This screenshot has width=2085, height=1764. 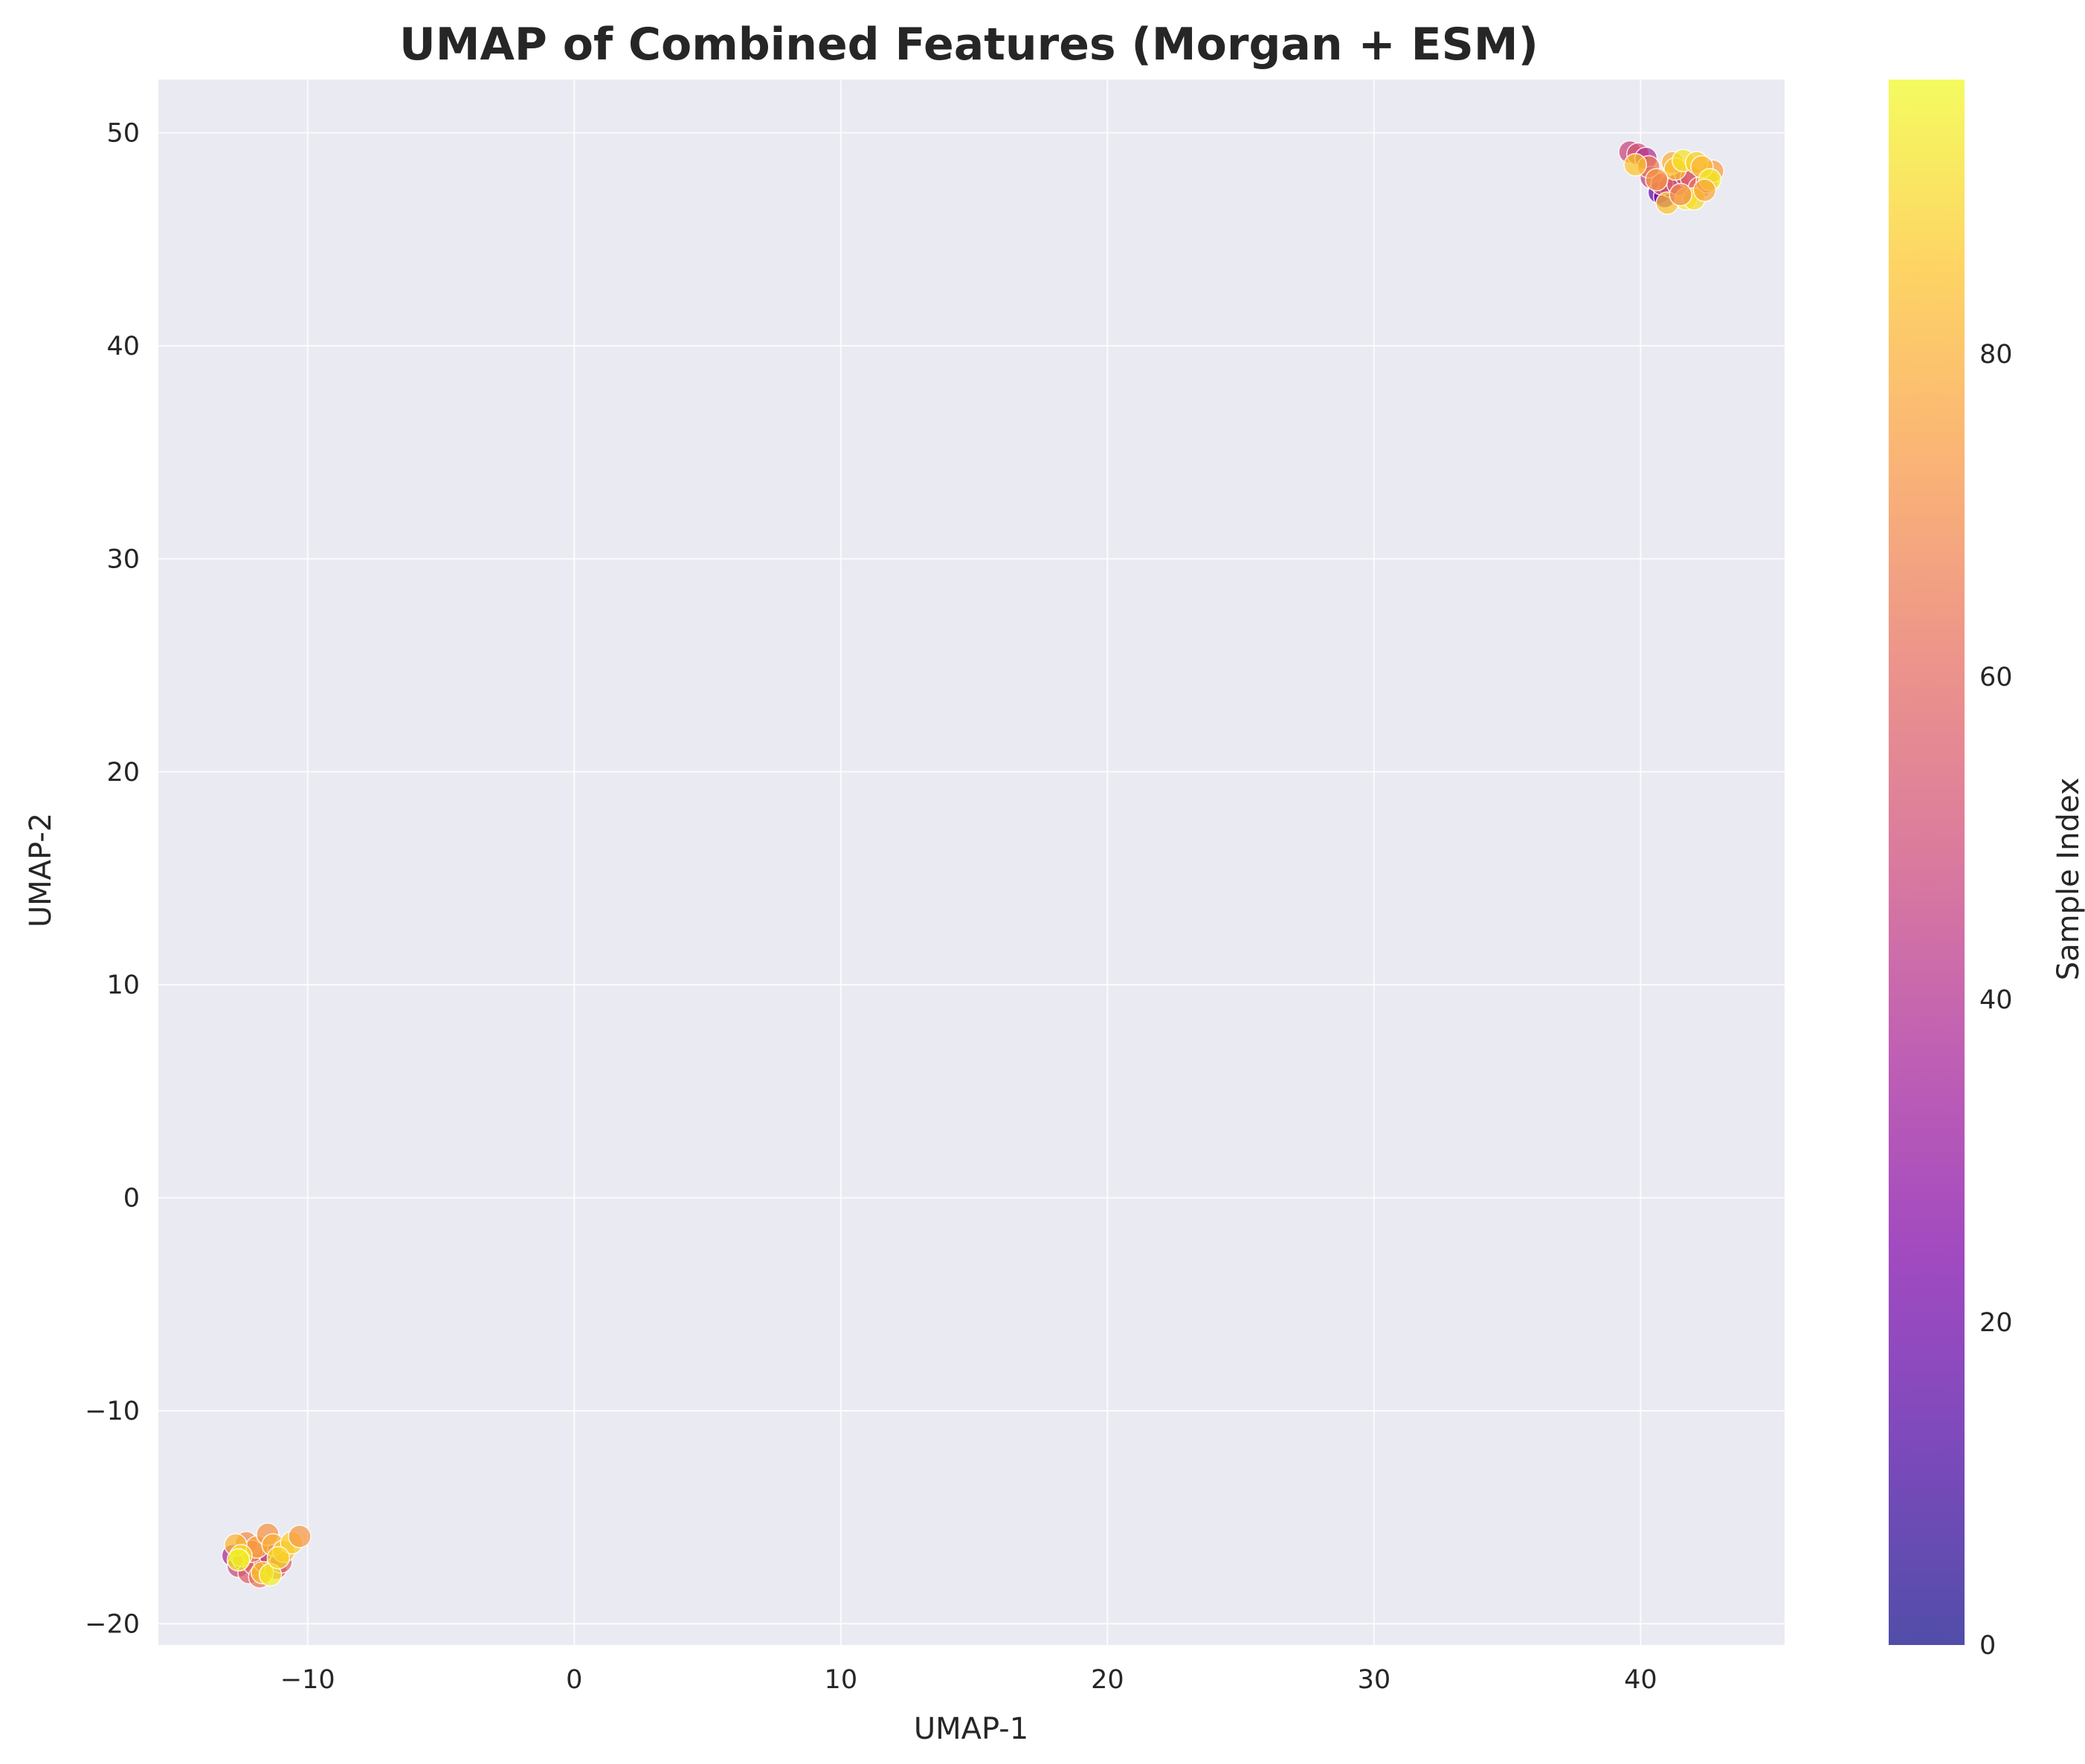 What do you see at coordinates (123, 985) in the screenshot?
I see `y-tick-label: 10` at bounding box center [123, 985].